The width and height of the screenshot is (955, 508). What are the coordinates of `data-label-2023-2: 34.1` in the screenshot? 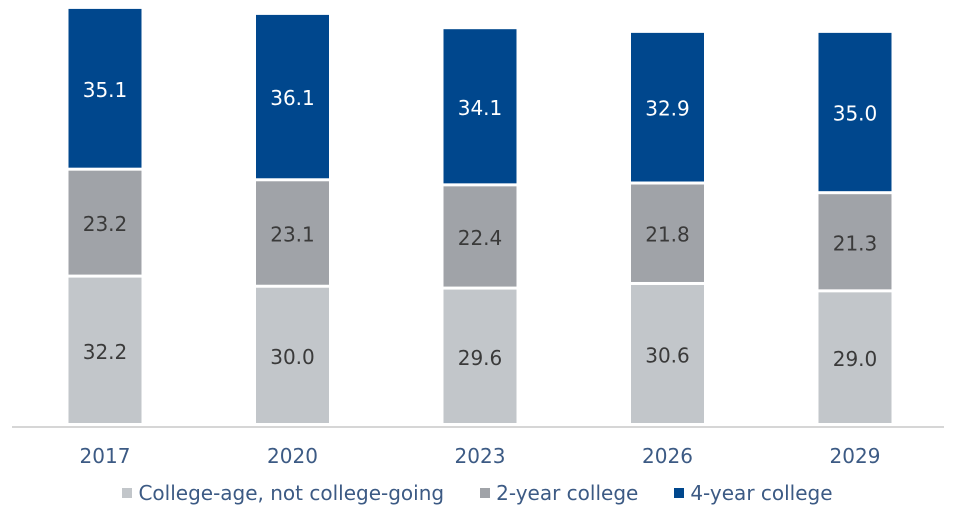 It's located at (480, 108).